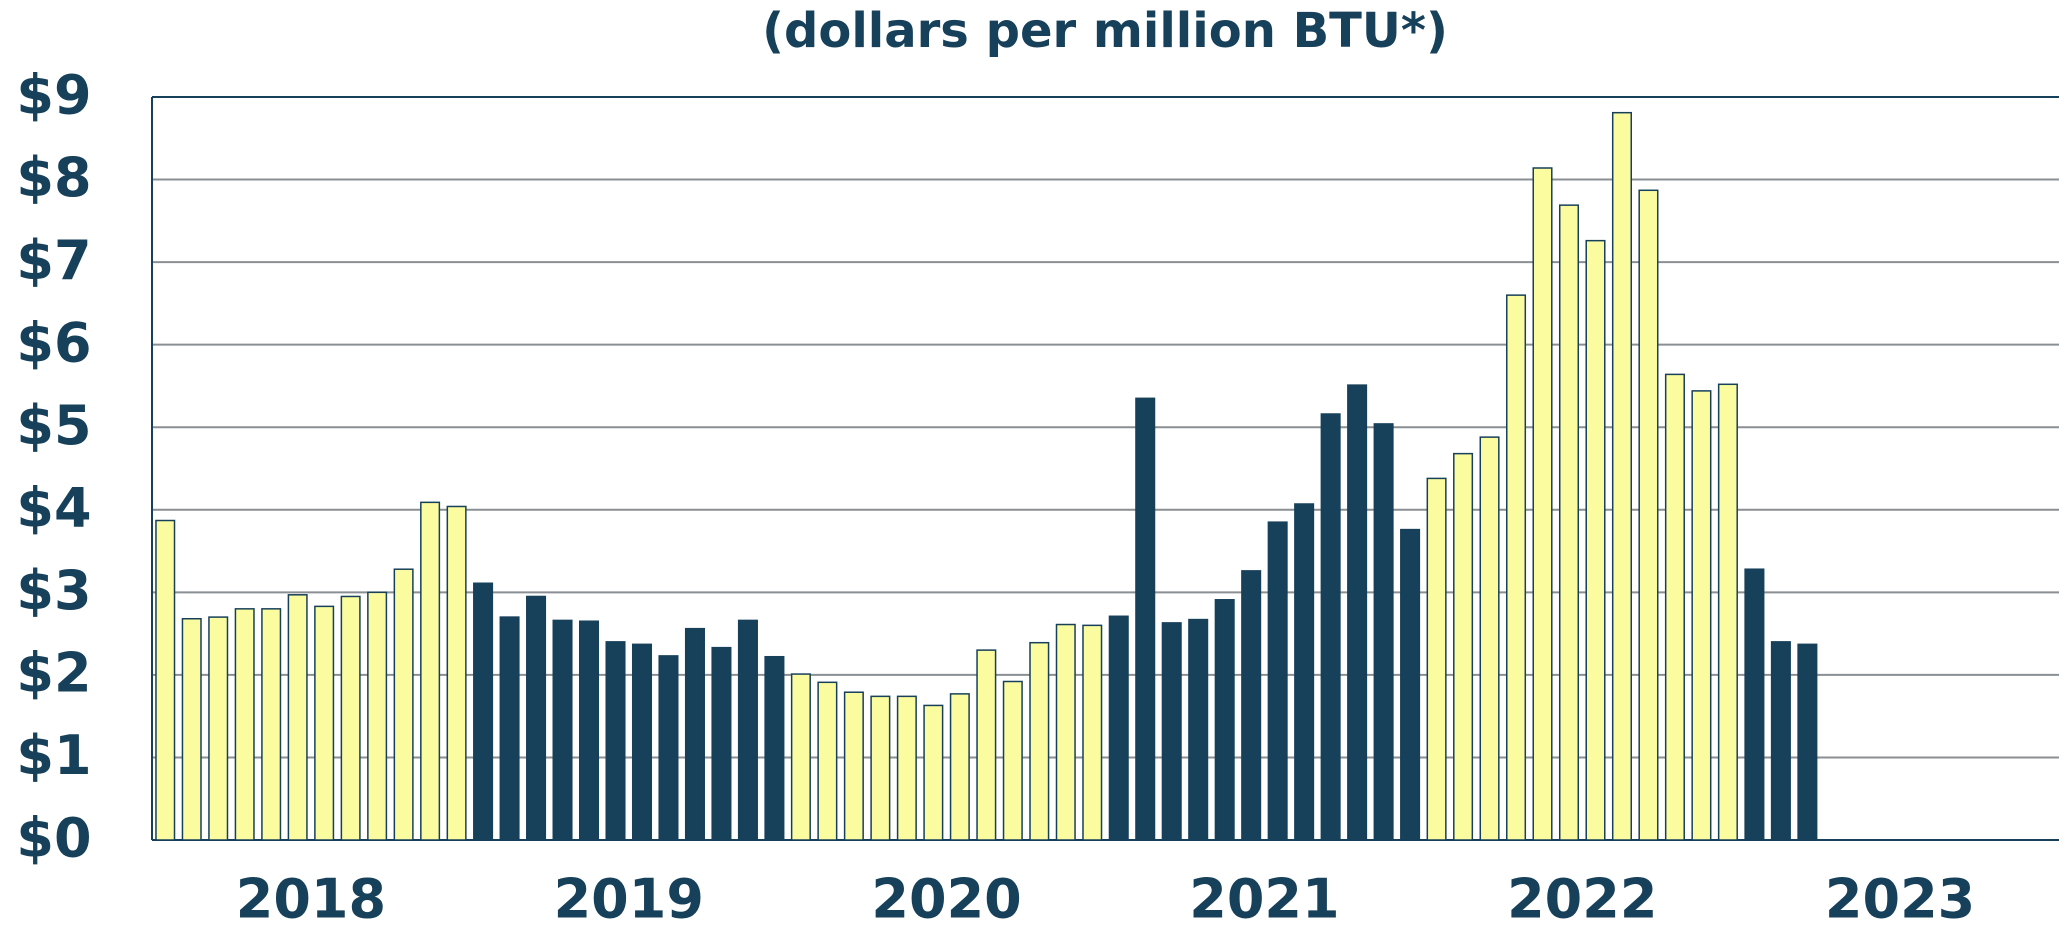 The width and height of the screenshot is (2059, 932). Describe the element at coordinates (1105, 31) in the screenshot. I see `chart-title: (dollars per million BTU*)` at that location.